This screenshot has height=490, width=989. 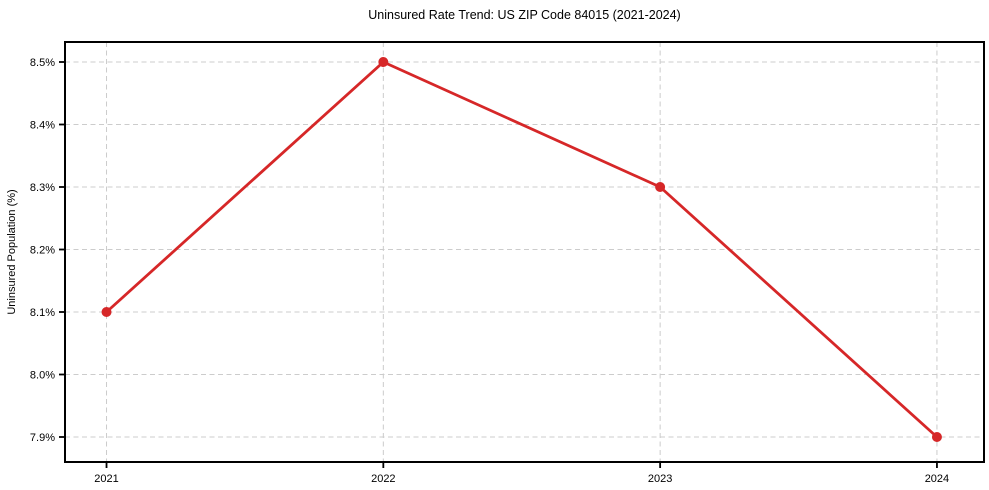 What do you see at coordinates (106, 479) in the screenshot?
I see `x-tick-label: 2021` at bounding box center [106, 479].